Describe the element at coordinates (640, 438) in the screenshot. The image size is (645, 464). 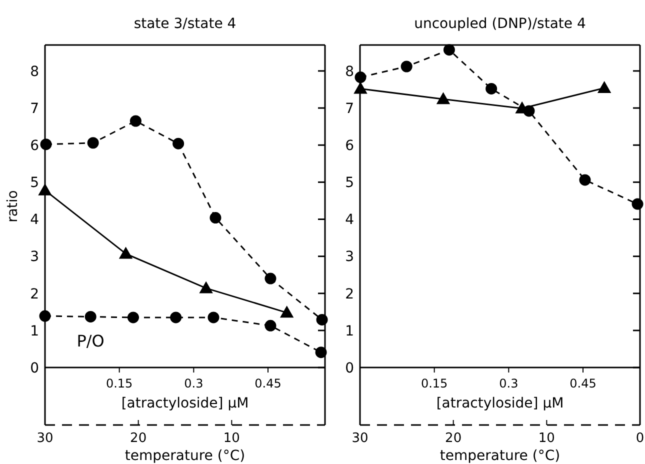
I see `x2-tick-label: 0` at that location.